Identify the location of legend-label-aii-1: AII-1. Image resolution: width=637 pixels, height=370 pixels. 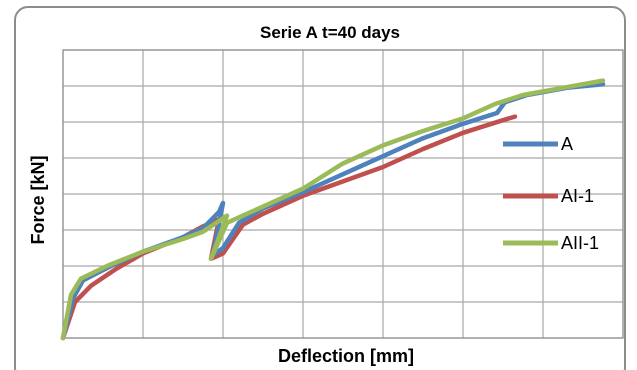
(580, 243).